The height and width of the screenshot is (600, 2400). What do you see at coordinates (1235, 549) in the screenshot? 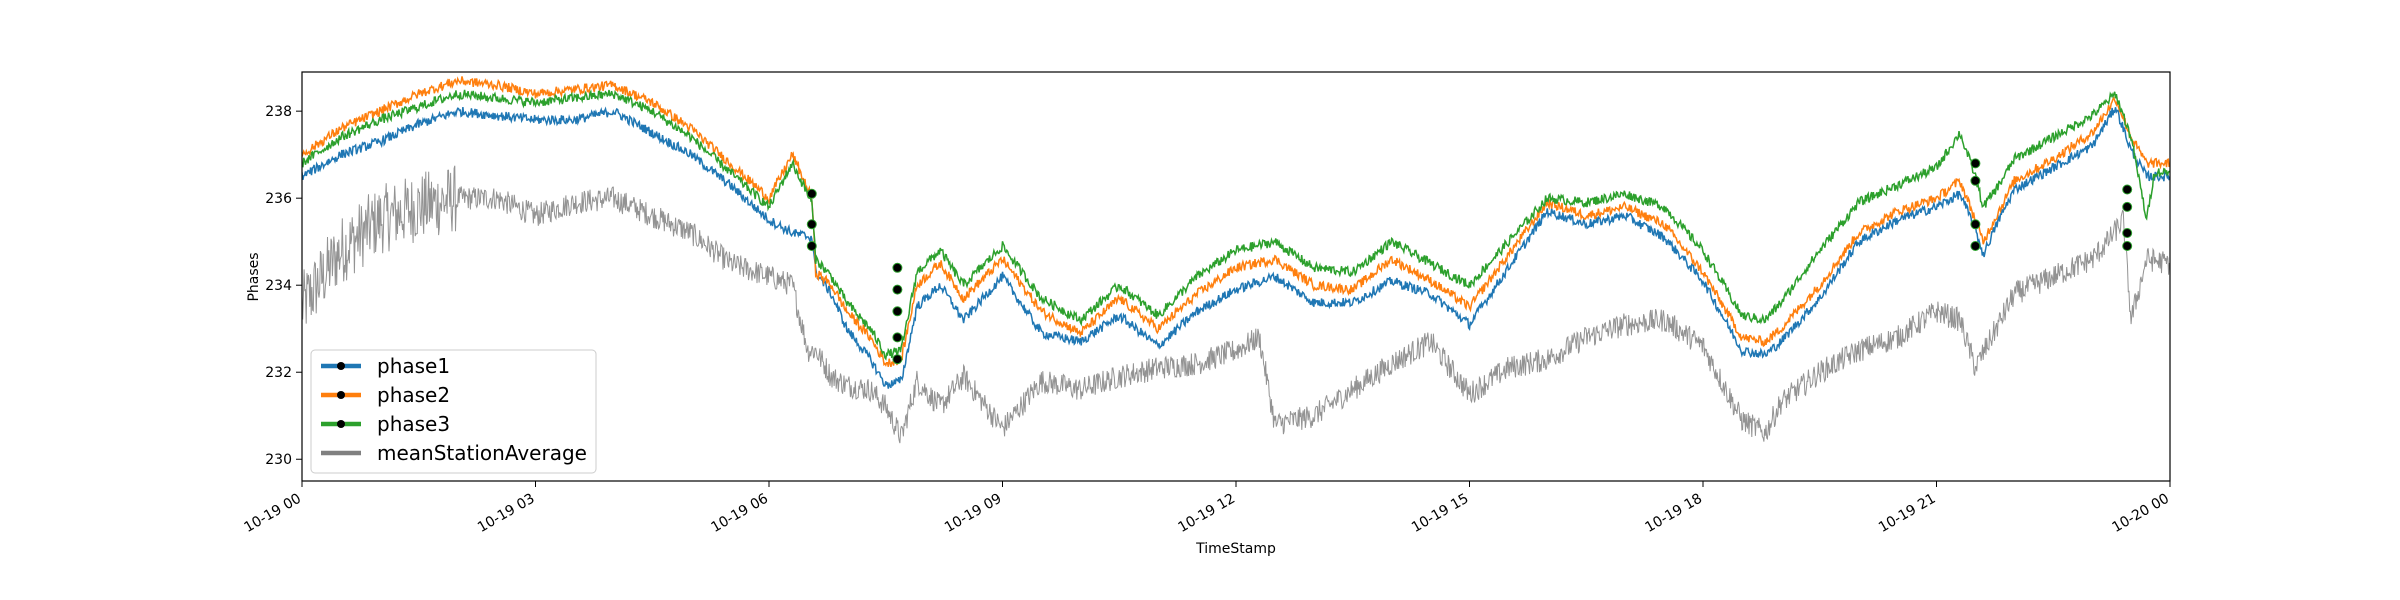
I see `x-axis-title: TimeStamp` at bounding box center [1235, 549].